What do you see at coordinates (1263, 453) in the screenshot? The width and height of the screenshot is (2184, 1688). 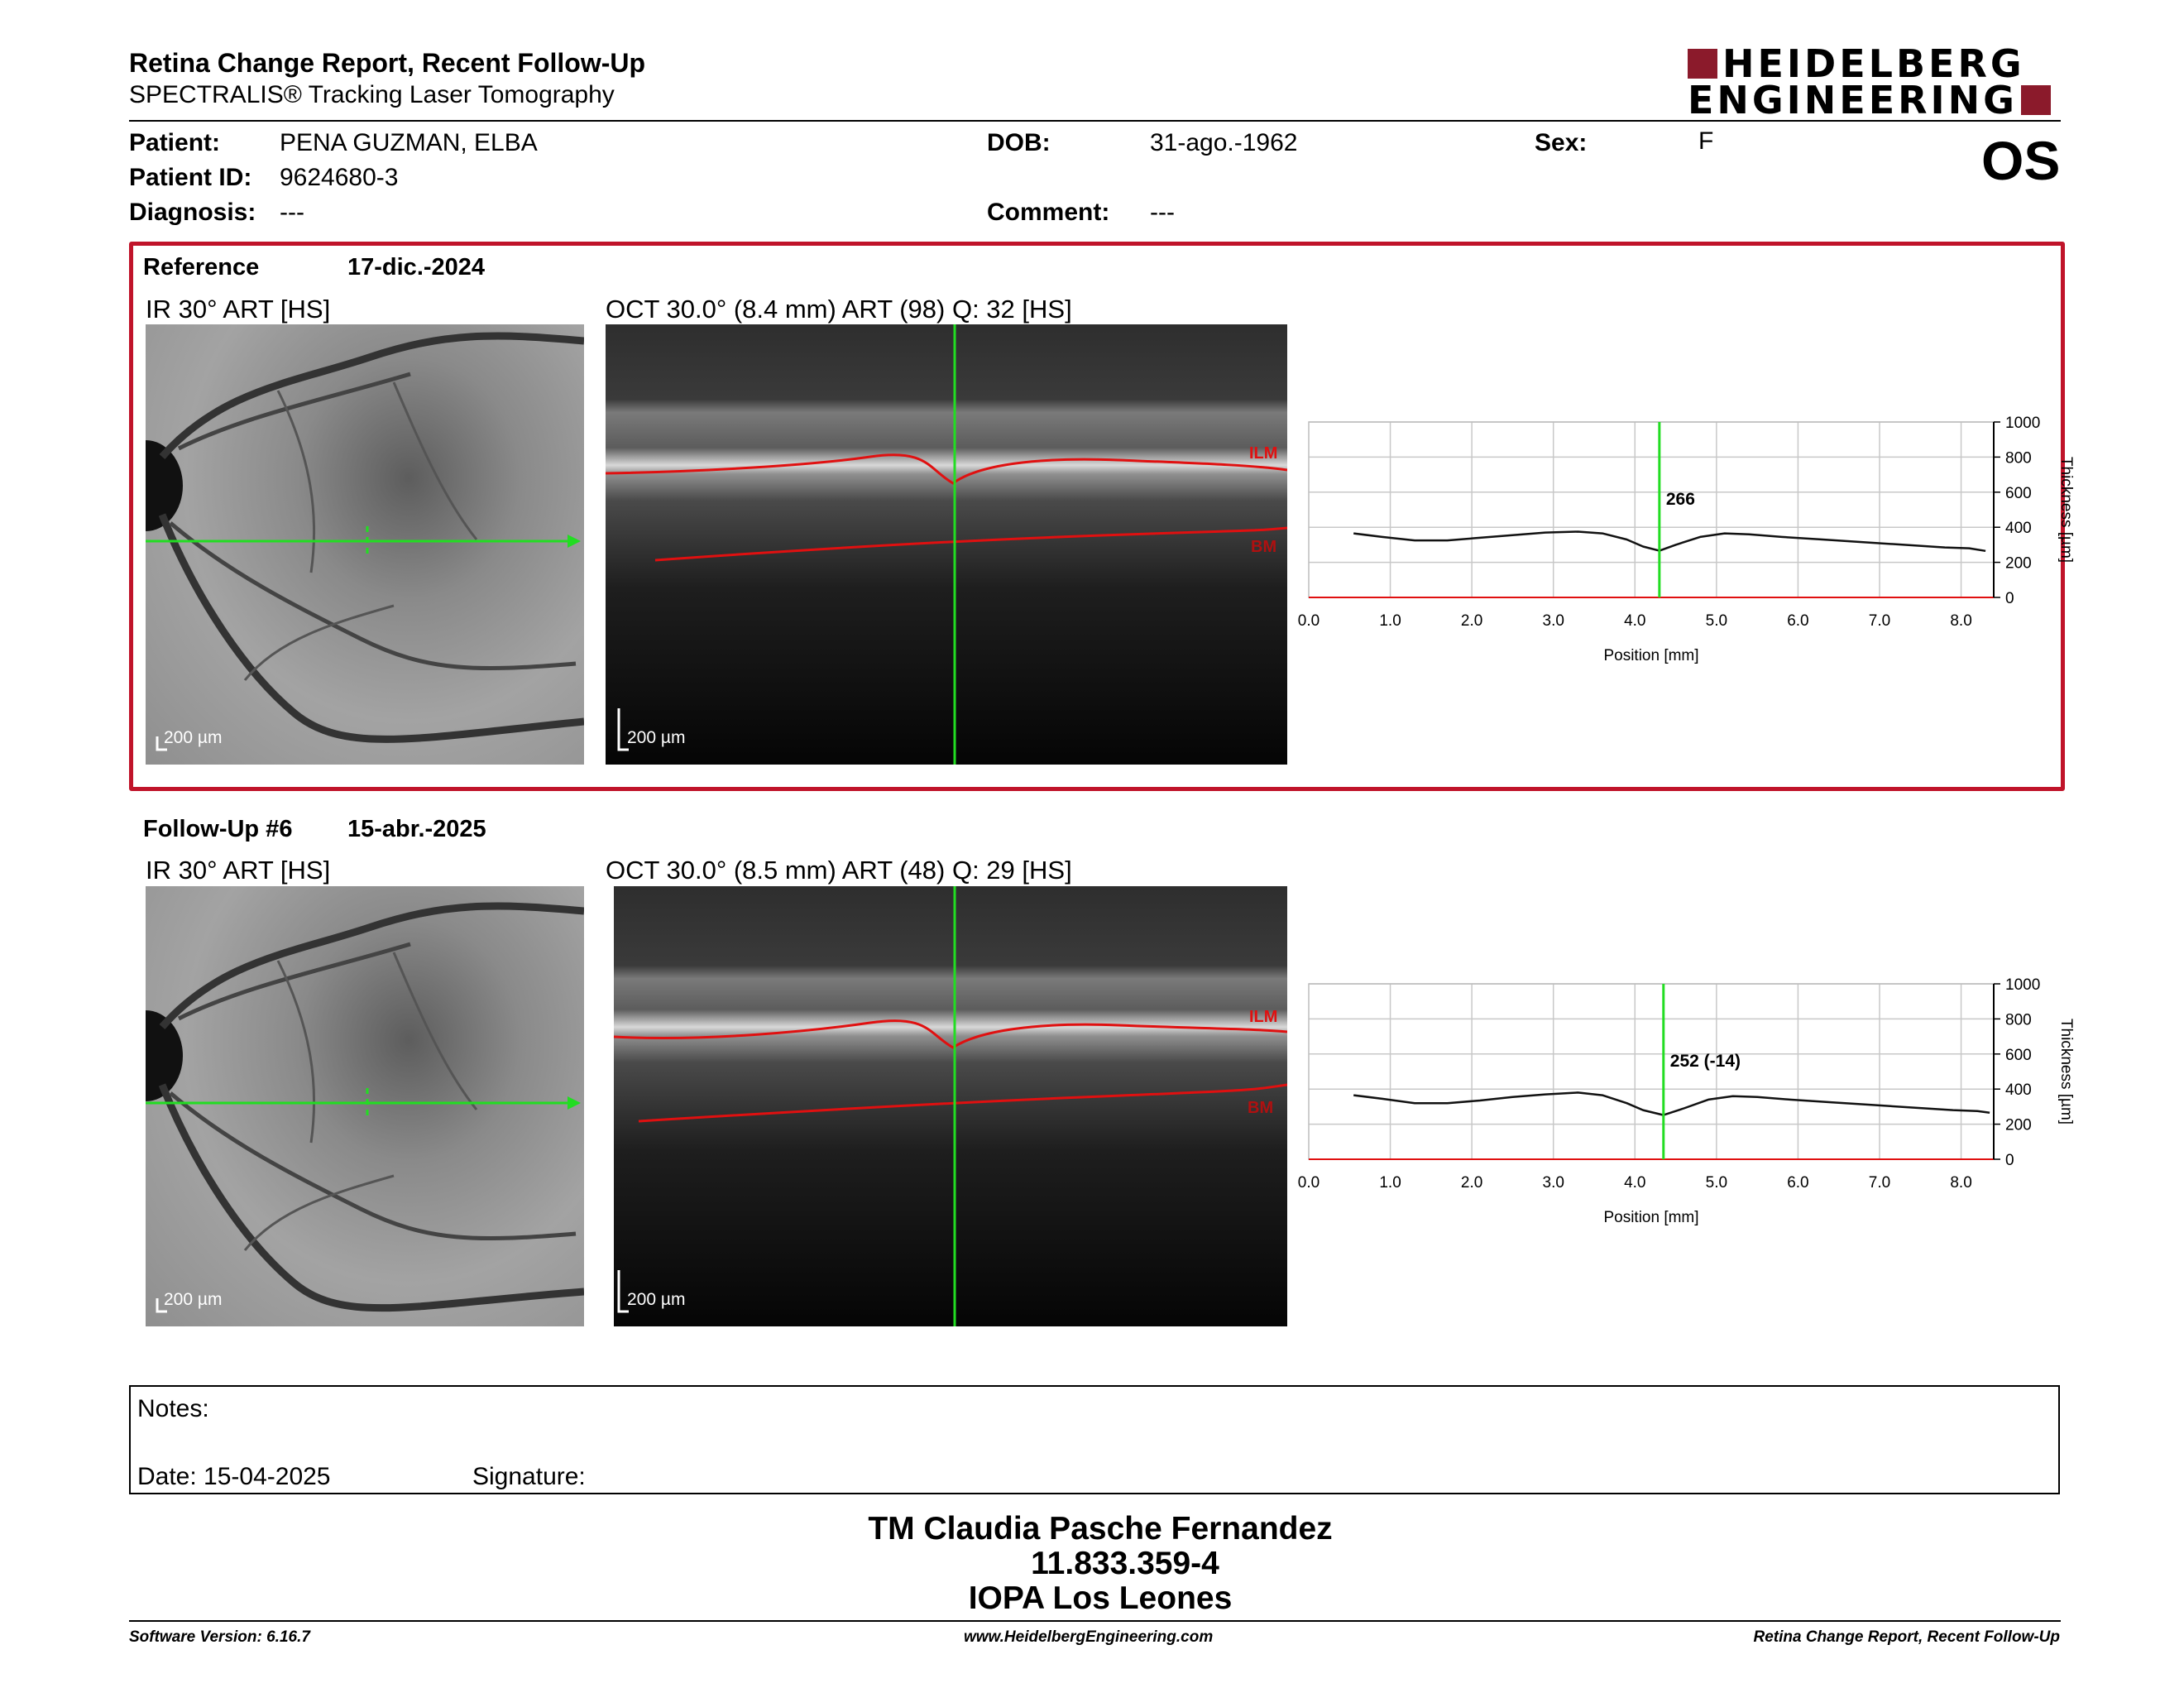 I see `reference-ilm-label: ILM` at bounding box center [1263, 453].